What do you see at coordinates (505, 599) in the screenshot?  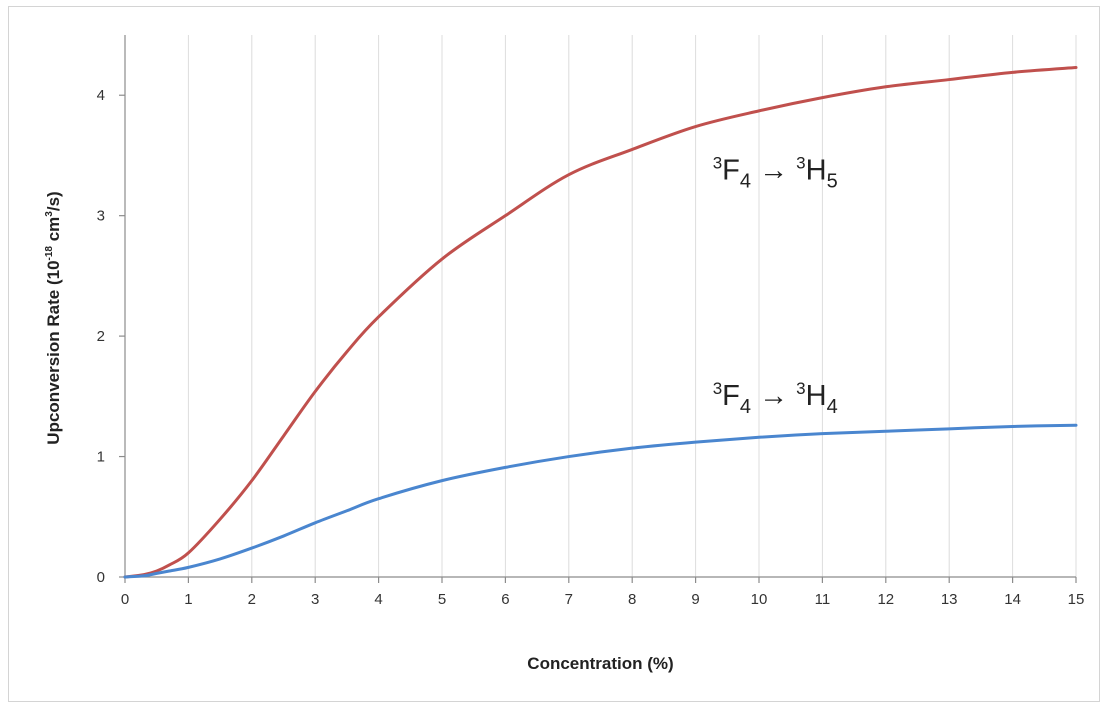 I see `x-tick-label: 6` at bounding box center [505, 599].